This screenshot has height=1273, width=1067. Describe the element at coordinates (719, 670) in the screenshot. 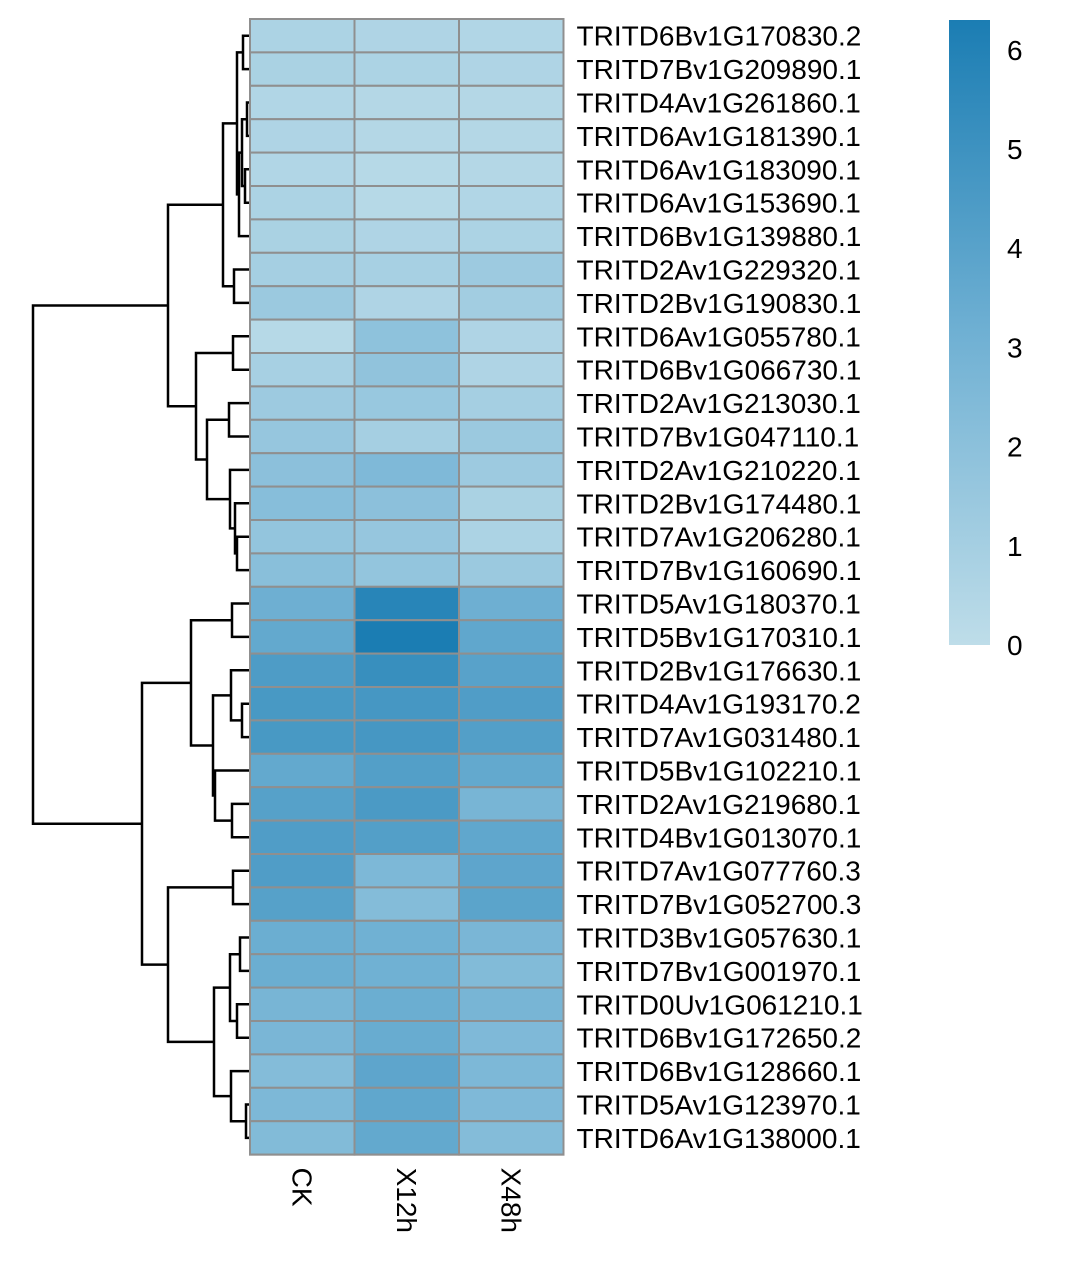

I see `row-label: TRITD2Bv1G176630.1` at that location.